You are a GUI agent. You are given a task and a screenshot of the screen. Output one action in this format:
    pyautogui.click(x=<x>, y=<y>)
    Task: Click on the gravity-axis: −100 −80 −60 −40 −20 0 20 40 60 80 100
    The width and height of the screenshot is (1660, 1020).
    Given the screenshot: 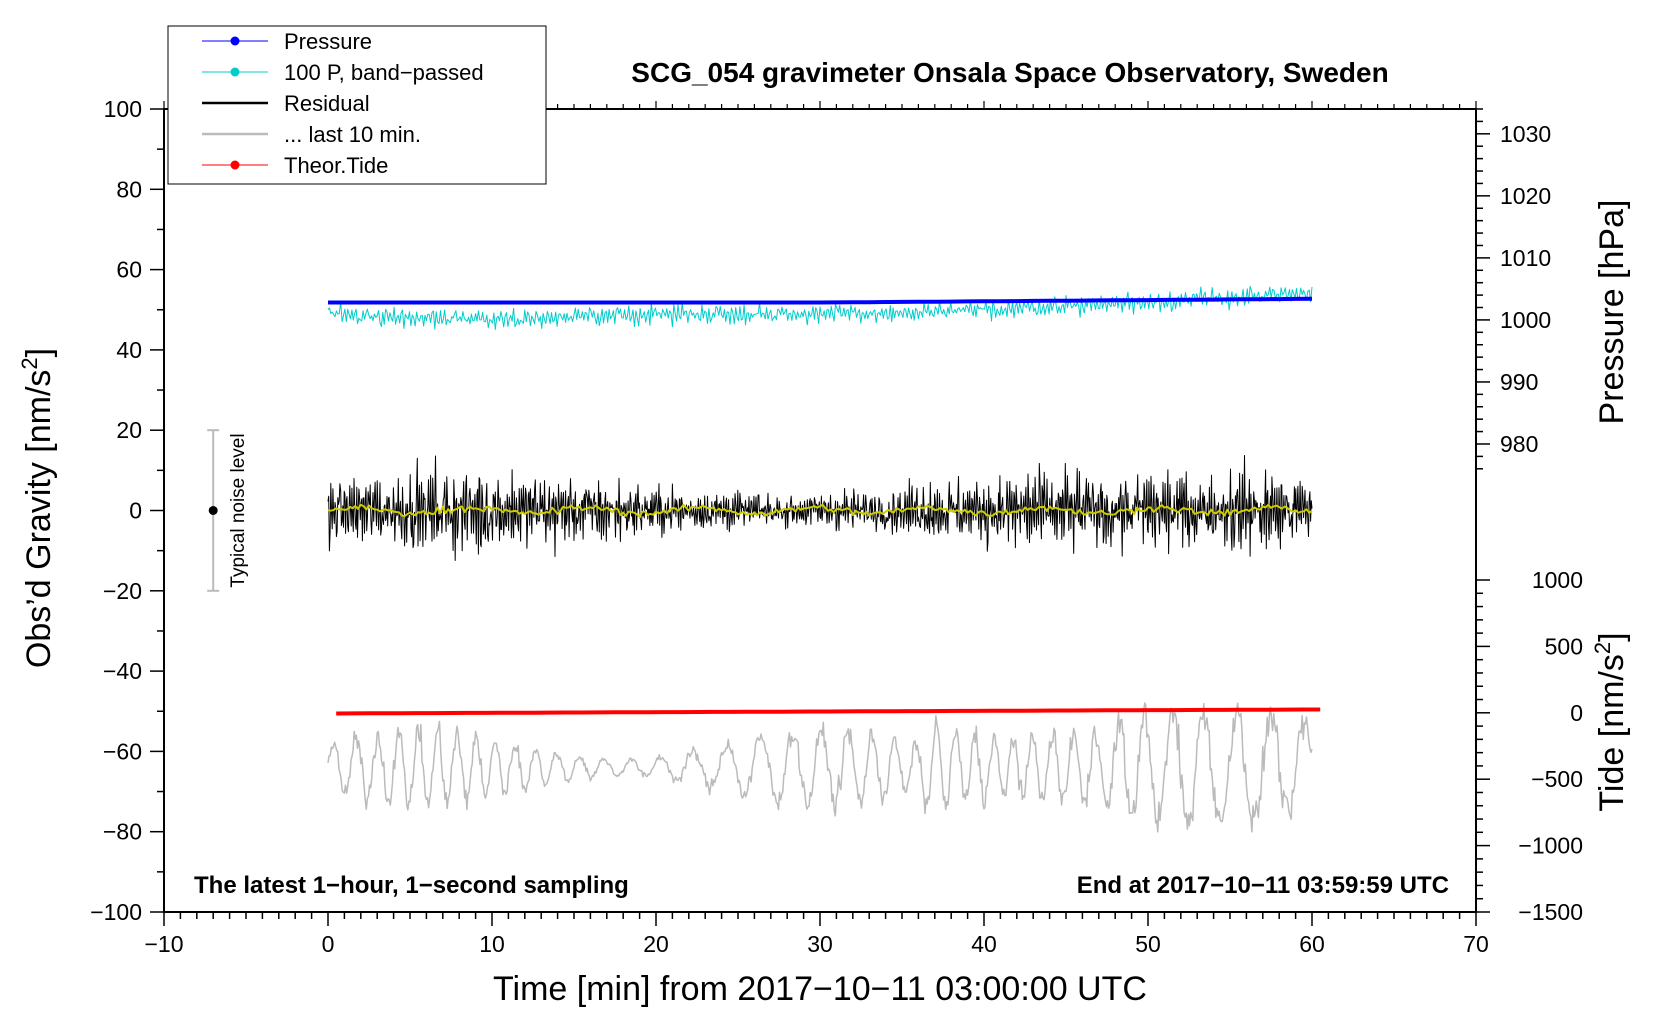 What is the action you would take?
    pyautogui.click(x=127, y=510)
    